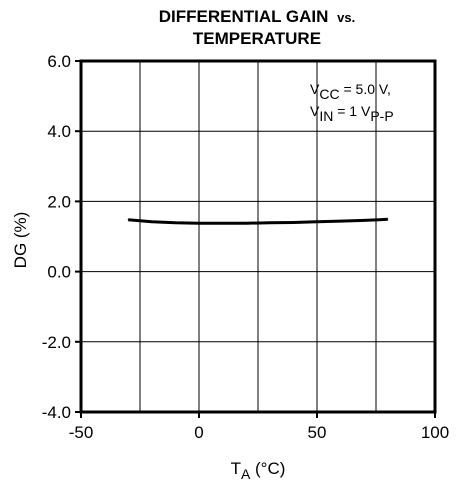 This screenshot has height=484, width=474. I want to click on annotation-vin: VIN = 1 VP-P, so click(352, 113).